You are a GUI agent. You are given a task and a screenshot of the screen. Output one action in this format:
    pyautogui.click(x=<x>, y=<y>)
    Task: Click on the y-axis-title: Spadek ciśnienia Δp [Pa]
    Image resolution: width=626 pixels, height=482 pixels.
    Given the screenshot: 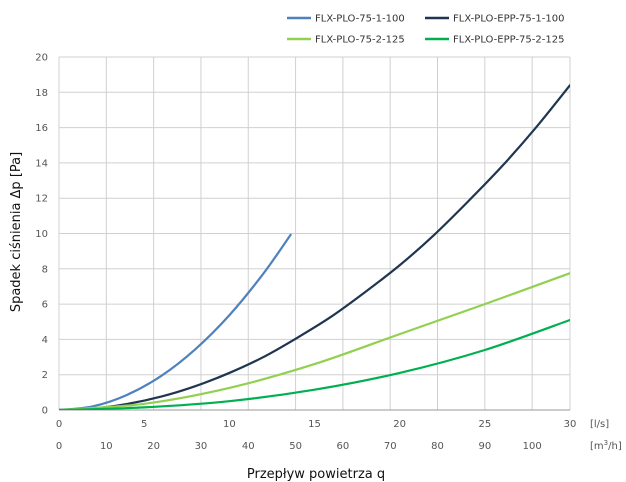 What is the action you would take?
    pyautogui.click(x=16, y=232)
    